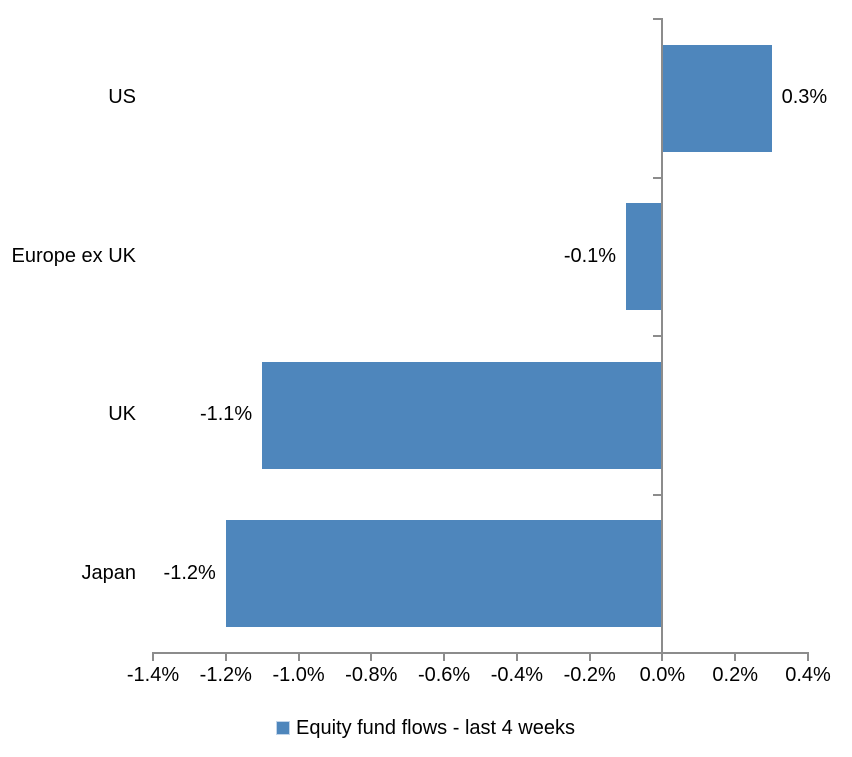 The height and width of the screenshot is (757, 852). What do you see at coordinates (153, 675) in the screenshot?
I see `x-axis-tick-label: -1.4%` at bounding box center [153, 675].